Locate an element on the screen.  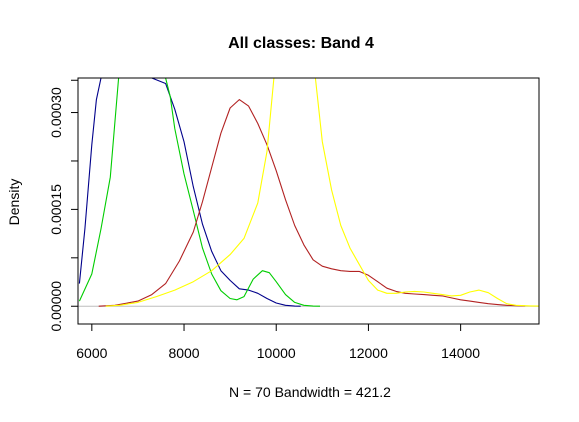
chart-title: All classes: Band 4 is located at coordinates (301, 43).